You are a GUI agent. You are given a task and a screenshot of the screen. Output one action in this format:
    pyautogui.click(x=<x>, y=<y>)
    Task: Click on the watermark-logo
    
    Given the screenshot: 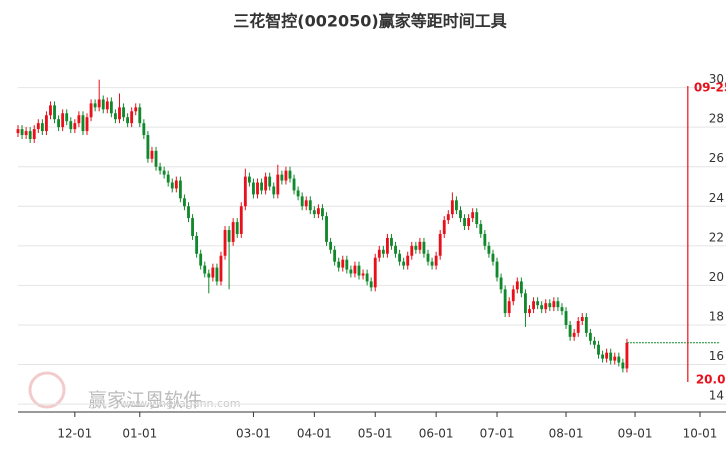 What is the action you would take?
    pyautogui.click(x=47, y=390)
    